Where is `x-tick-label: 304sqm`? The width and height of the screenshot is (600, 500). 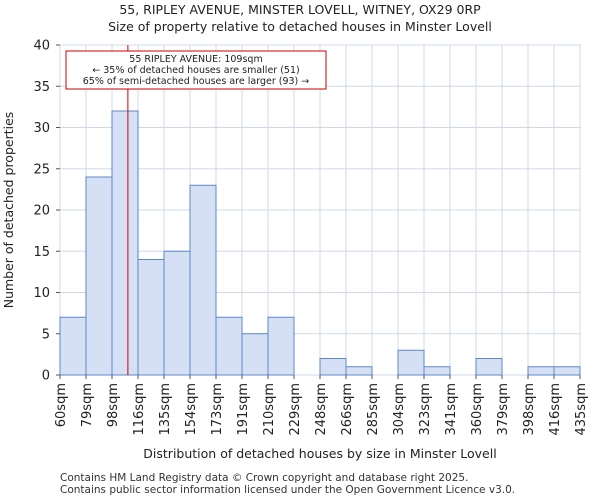
x-tick-label: 304sqm is located at coordinates (399, 409).